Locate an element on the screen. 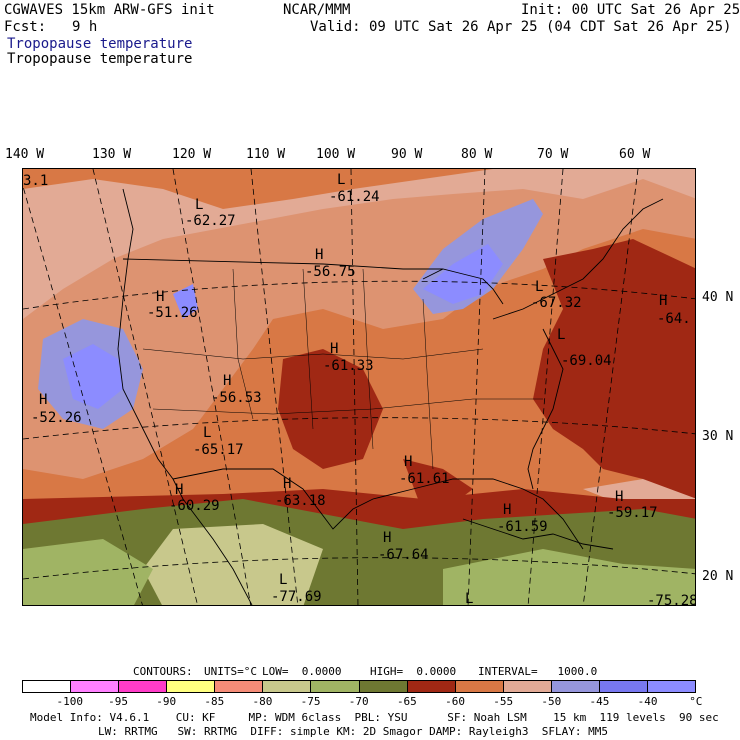 The width and height of the screenshot is (740, 740). value-label: 3.1 is located at coordinates (35, 181).